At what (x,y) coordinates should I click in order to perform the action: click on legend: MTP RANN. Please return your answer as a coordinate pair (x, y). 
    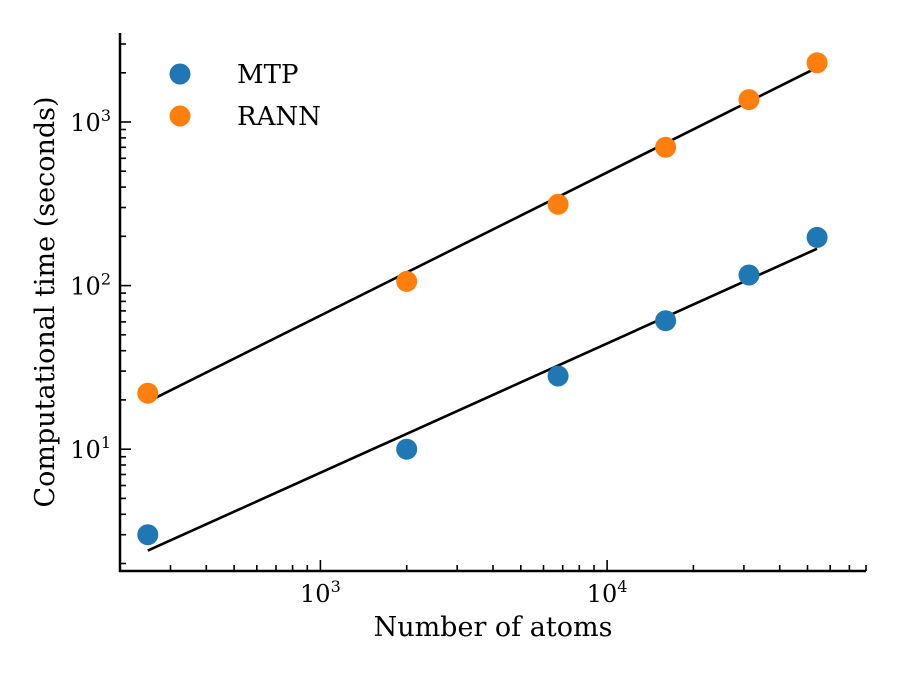
    Looking at the image, I should click on (245, 96).